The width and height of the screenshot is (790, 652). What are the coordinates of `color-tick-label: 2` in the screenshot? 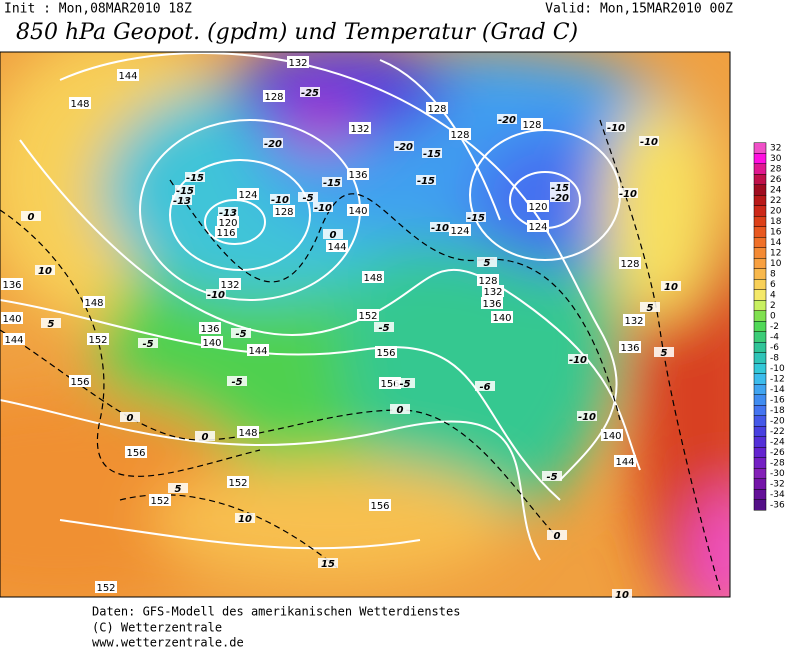 It's located at (773, 306).